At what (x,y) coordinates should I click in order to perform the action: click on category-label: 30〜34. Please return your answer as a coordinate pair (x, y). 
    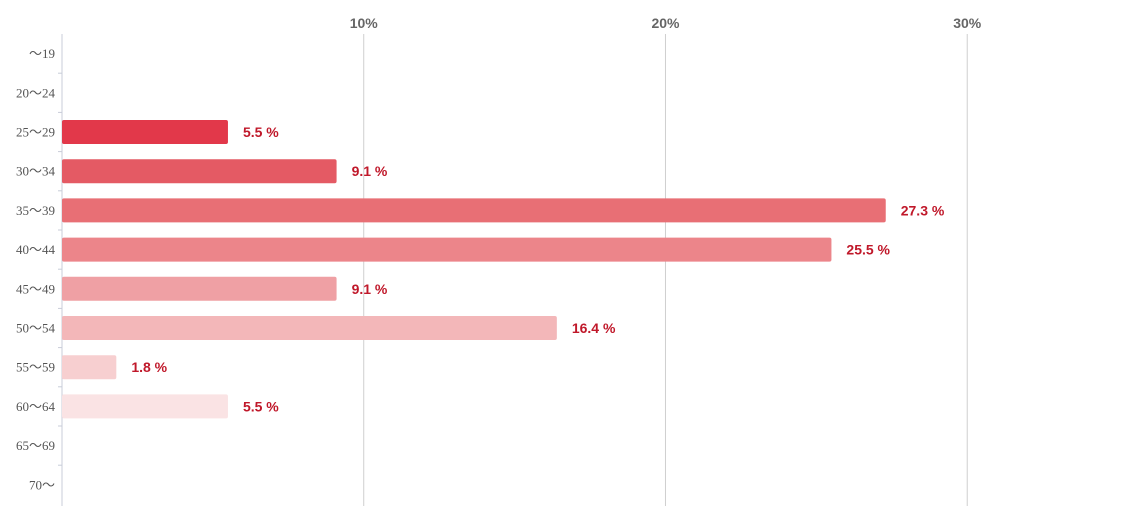
    Looking at the image, I should click on (36, 171).